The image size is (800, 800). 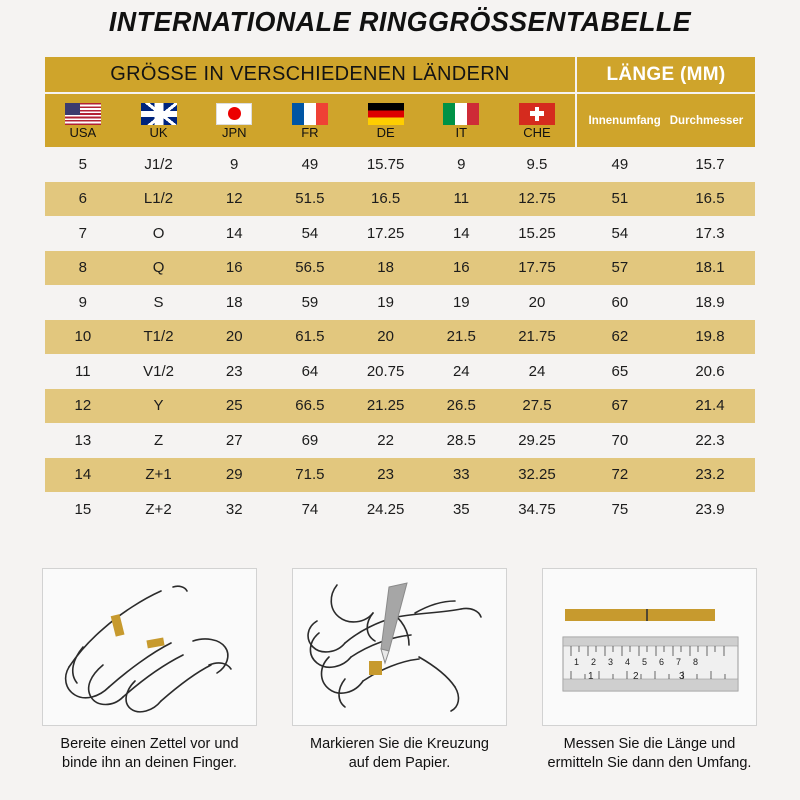 I want to click on column-code-it: IT, so click(x=461, y=132).